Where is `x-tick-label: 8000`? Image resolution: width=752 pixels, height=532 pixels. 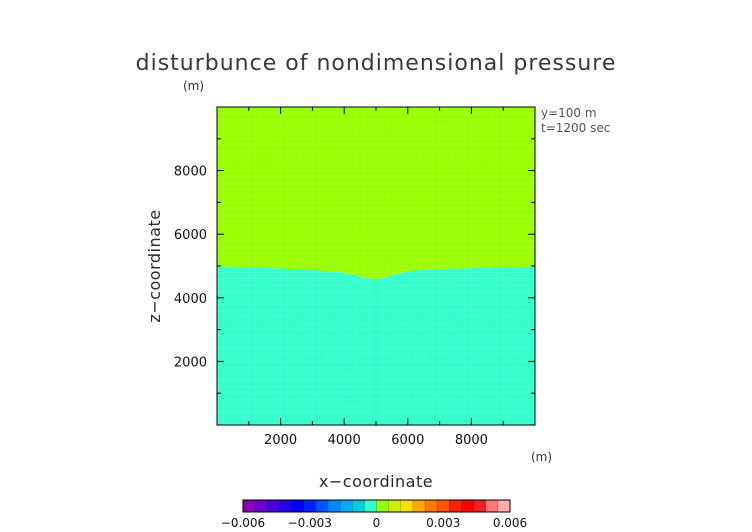
x-tick-label: 8000 is located at coordinates (471, 440).